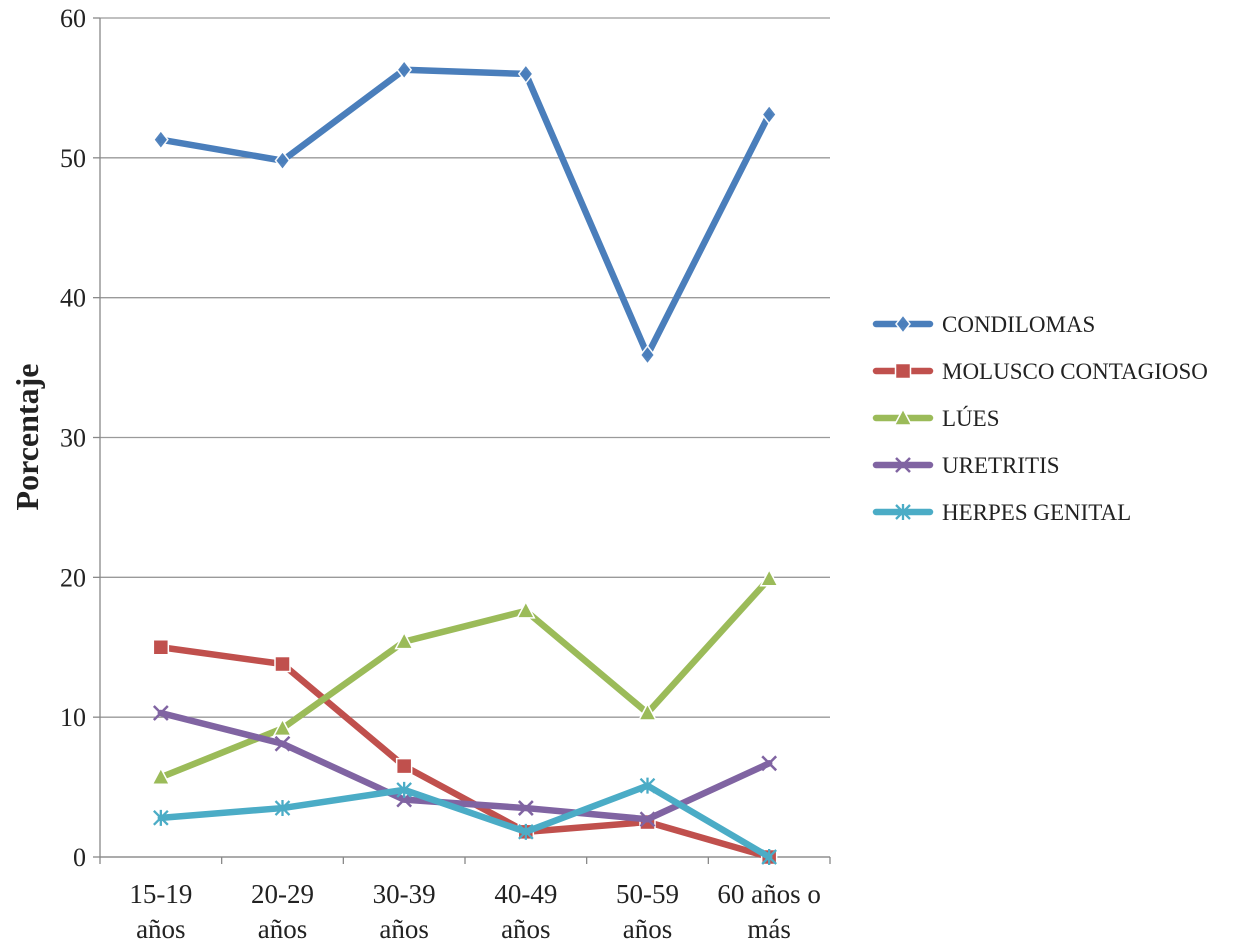 The height and width of the screenshot is (949, 1250). I want to click on y-tick-label: 10, so click(73, 717).